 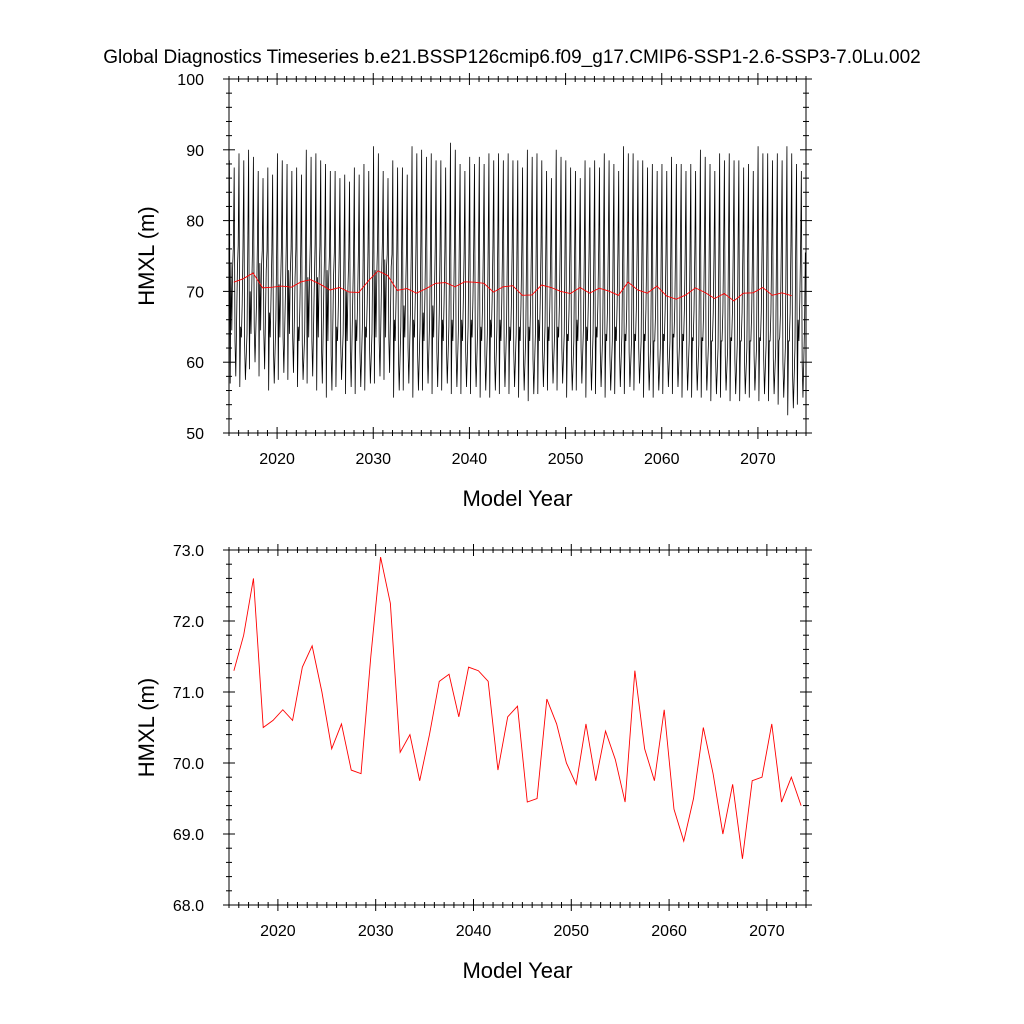 What do you see at coordinates (188, 693) in the screenshot?
I see `y-tick-label: 71.0` at bounding box center [188, 693].